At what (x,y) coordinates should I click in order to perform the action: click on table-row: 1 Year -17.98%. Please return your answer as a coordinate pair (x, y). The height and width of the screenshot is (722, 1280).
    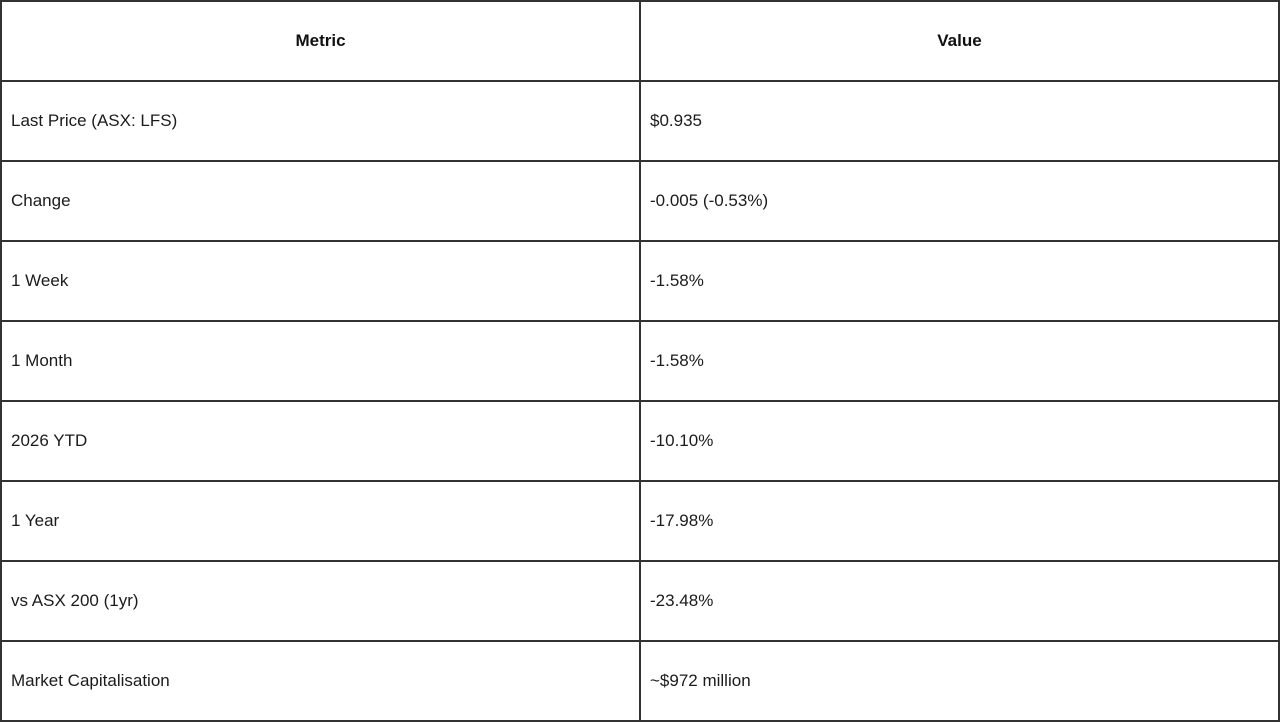
    Looking at the image, I should click on (640, 521).